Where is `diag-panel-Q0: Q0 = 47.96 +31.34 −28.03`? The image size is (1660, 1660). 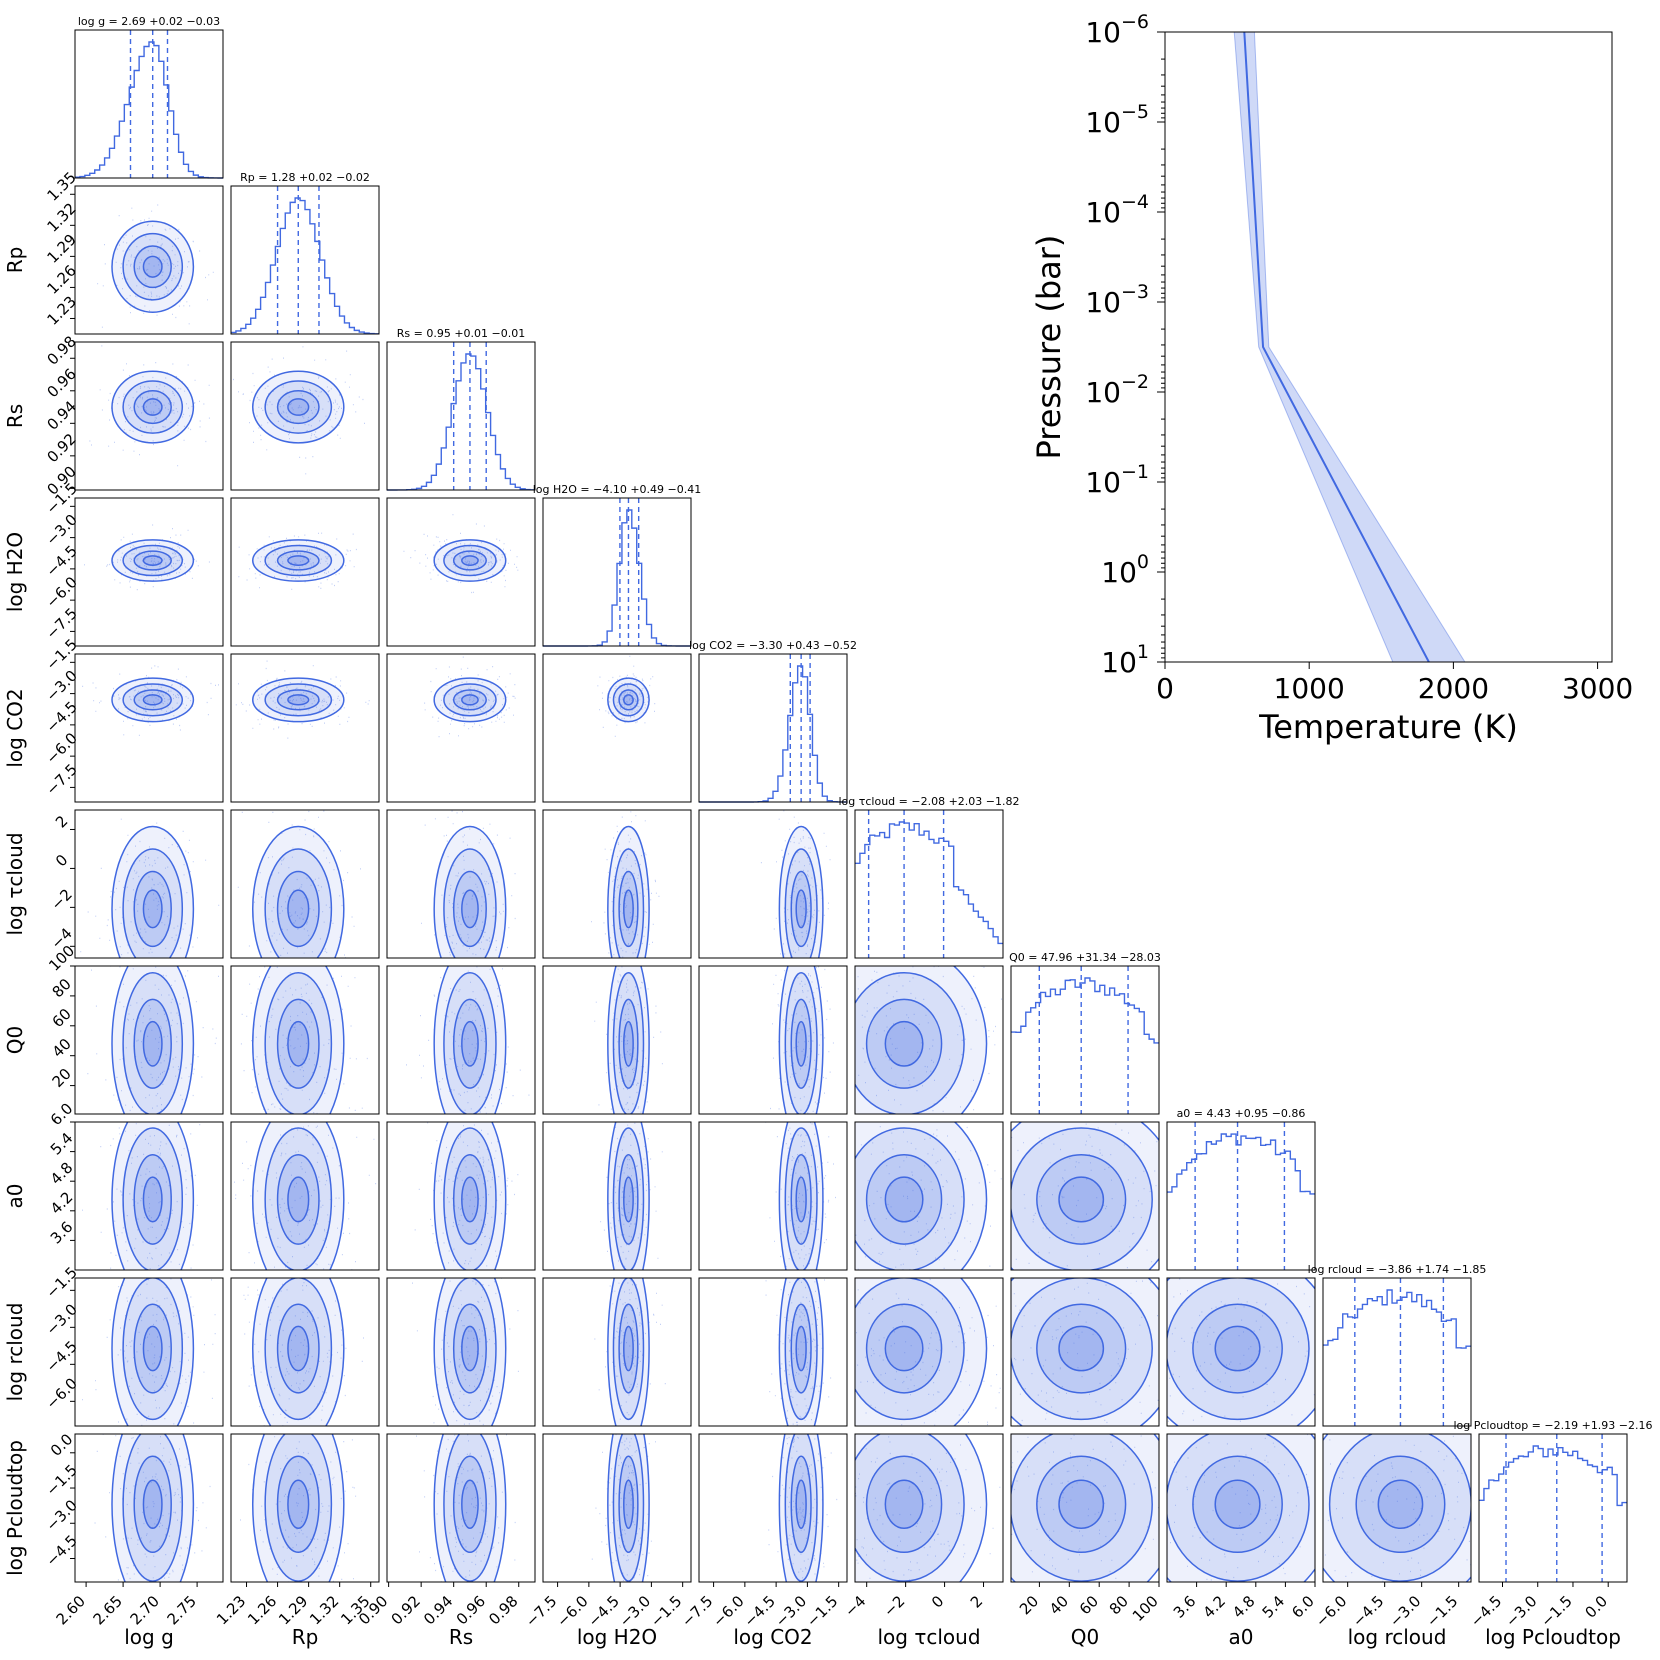
diag-panel-Q0: Q0 = 47.96 +31.34 −28.03 is located at coordinates (1085, 1033).